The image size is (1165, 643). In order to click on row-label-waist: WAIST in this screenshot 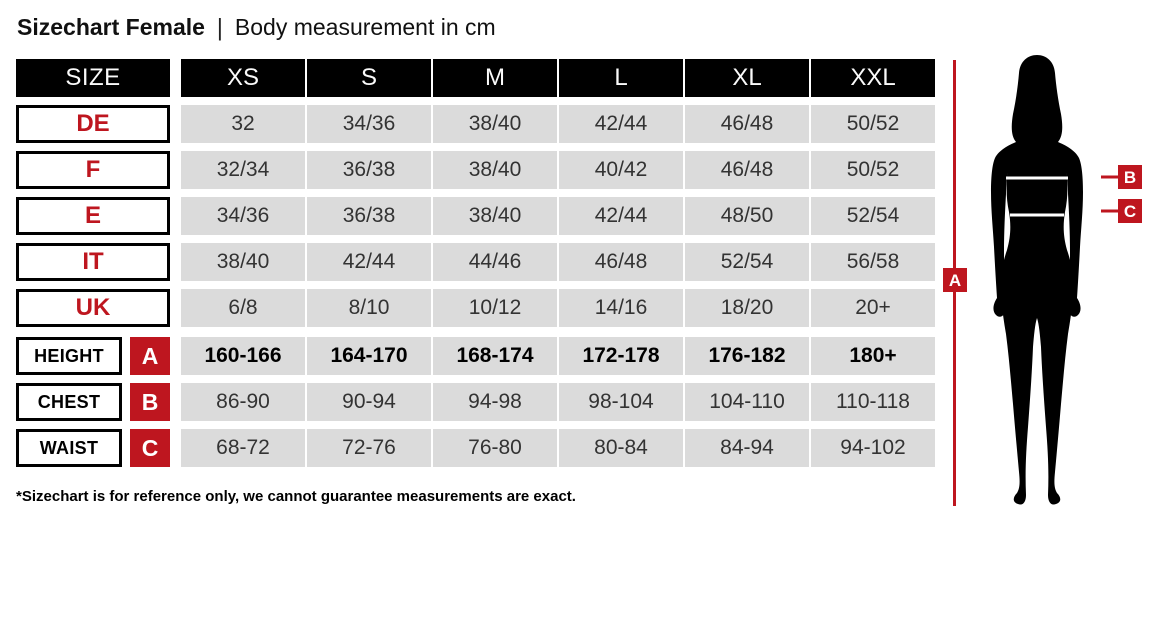, I will do `click(69, 448)`.